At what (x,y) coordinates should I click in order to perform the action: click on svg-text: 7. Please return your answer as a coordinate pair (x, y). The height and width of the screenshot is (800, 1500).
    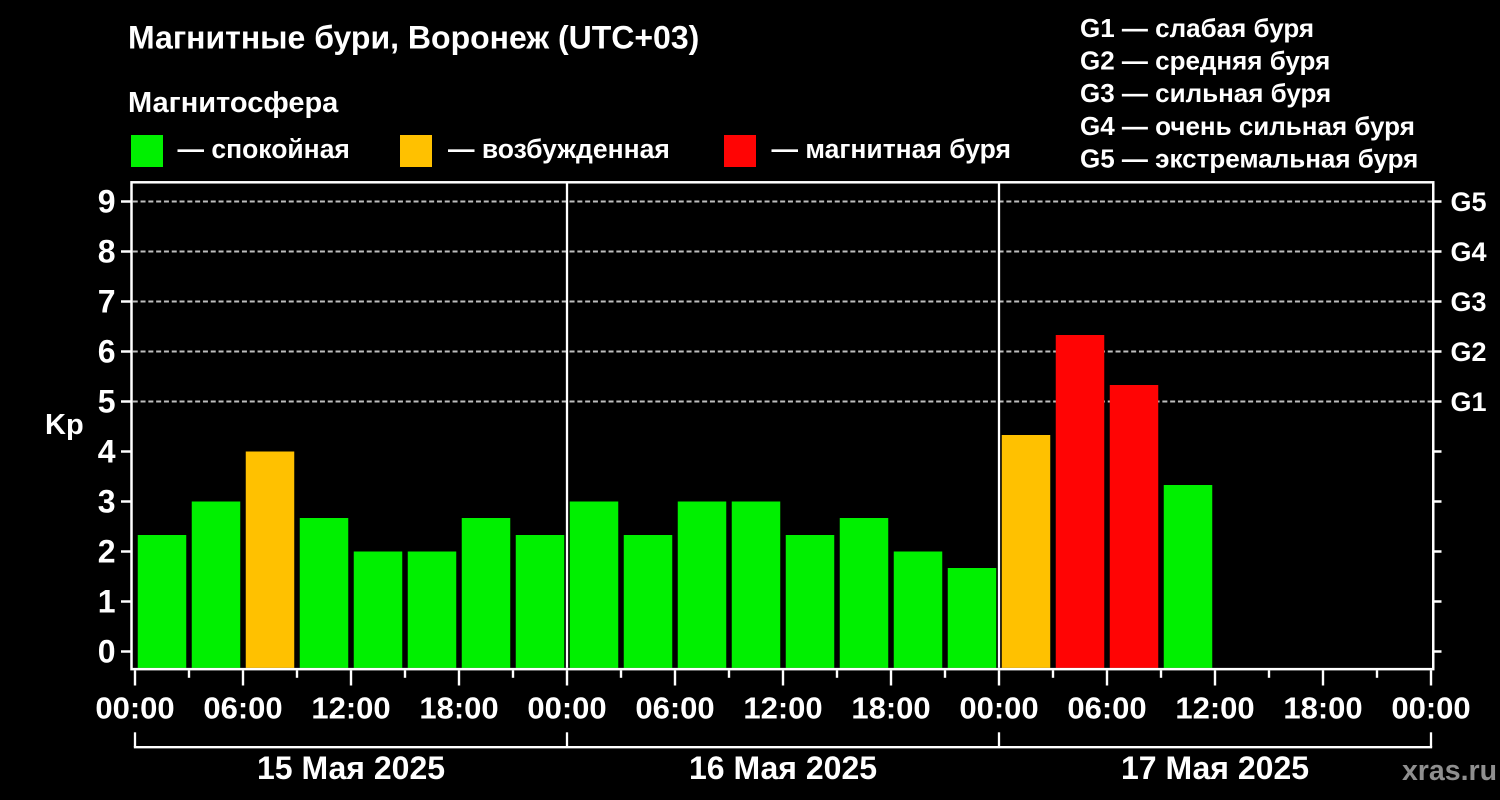
    Looking at the image, I should click on (107, 302).